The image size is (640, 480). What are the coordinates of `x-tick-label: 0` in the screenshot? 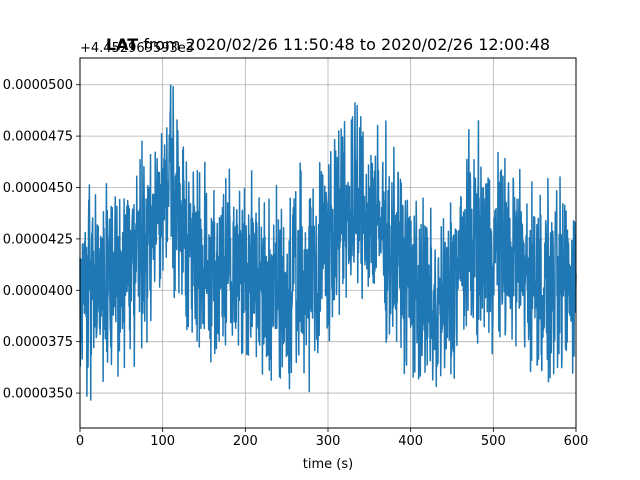 It's located at (80, 441).